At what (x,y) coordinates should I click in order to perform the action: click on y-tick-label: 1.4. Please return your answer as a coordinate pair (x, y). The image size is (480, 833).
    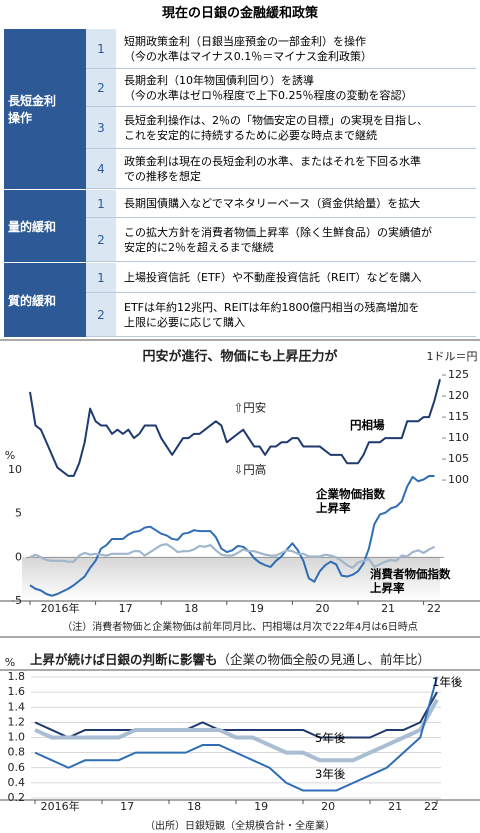
    Looking at the image, I should click on (17, 706).